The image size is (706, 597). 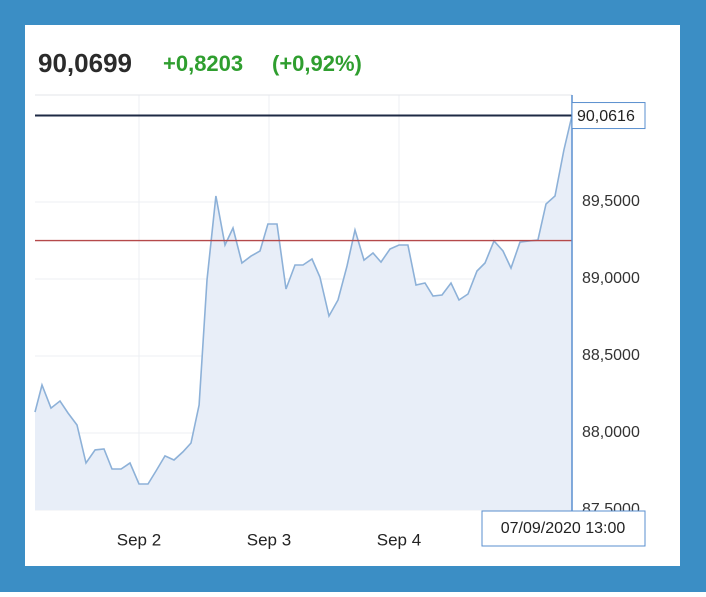 What do you see at coordinates (399, 539) in the screenshot?
I see `x-tick-label: Sep 4` at bounding box center [399, 539].